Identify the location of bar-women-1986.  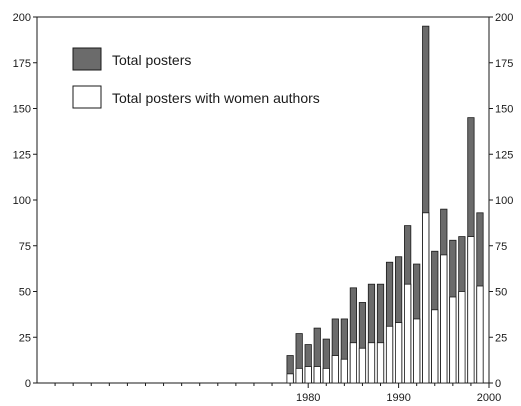
(362, 365).